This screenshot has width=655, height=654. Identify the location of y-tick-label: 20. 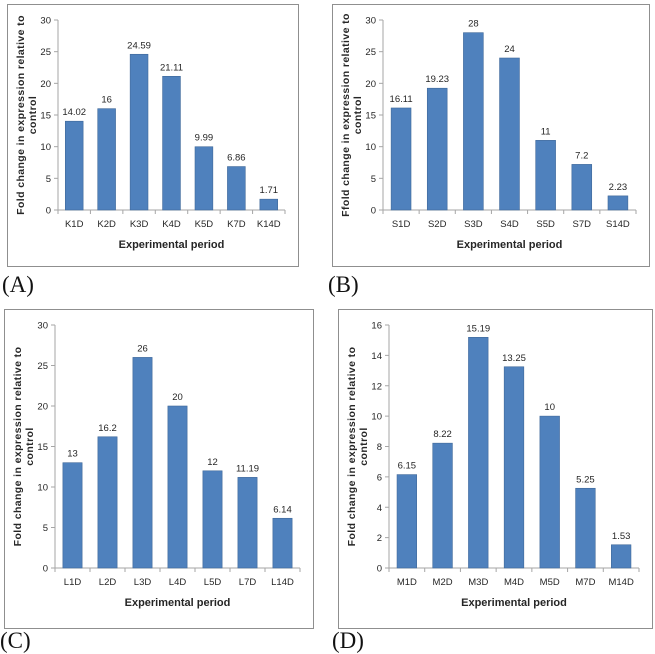
(42, 407).